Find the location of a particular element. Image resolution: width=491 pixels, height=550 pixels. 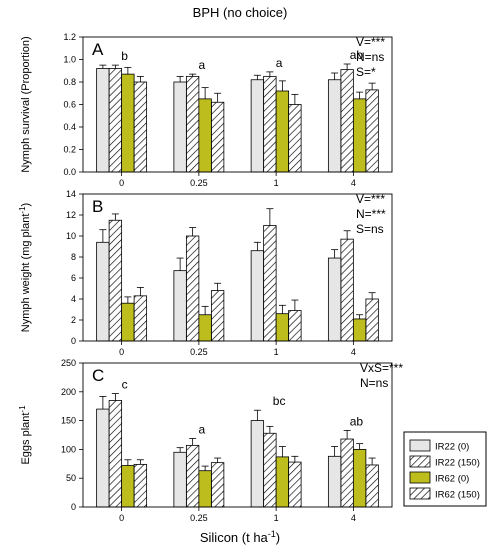

y-tick-label: 14 is located at coordinates (71, 194).